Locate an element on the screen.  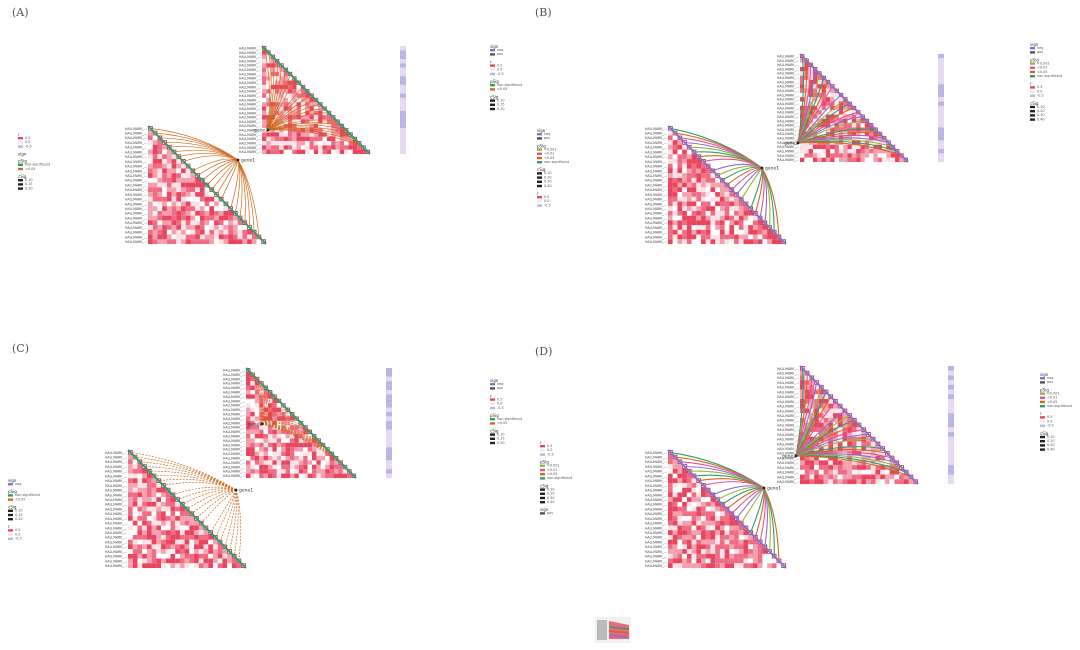
hub-node is located at coordinates (238, 160).